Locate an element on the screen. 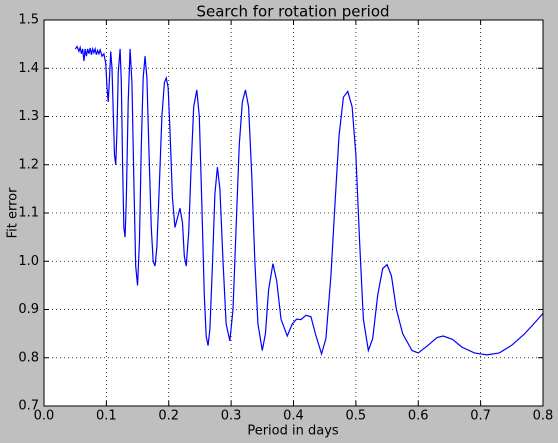 This screenshot has width=558, height=443. x-tick-label: 0.5 is located at coordinates (356, 416).